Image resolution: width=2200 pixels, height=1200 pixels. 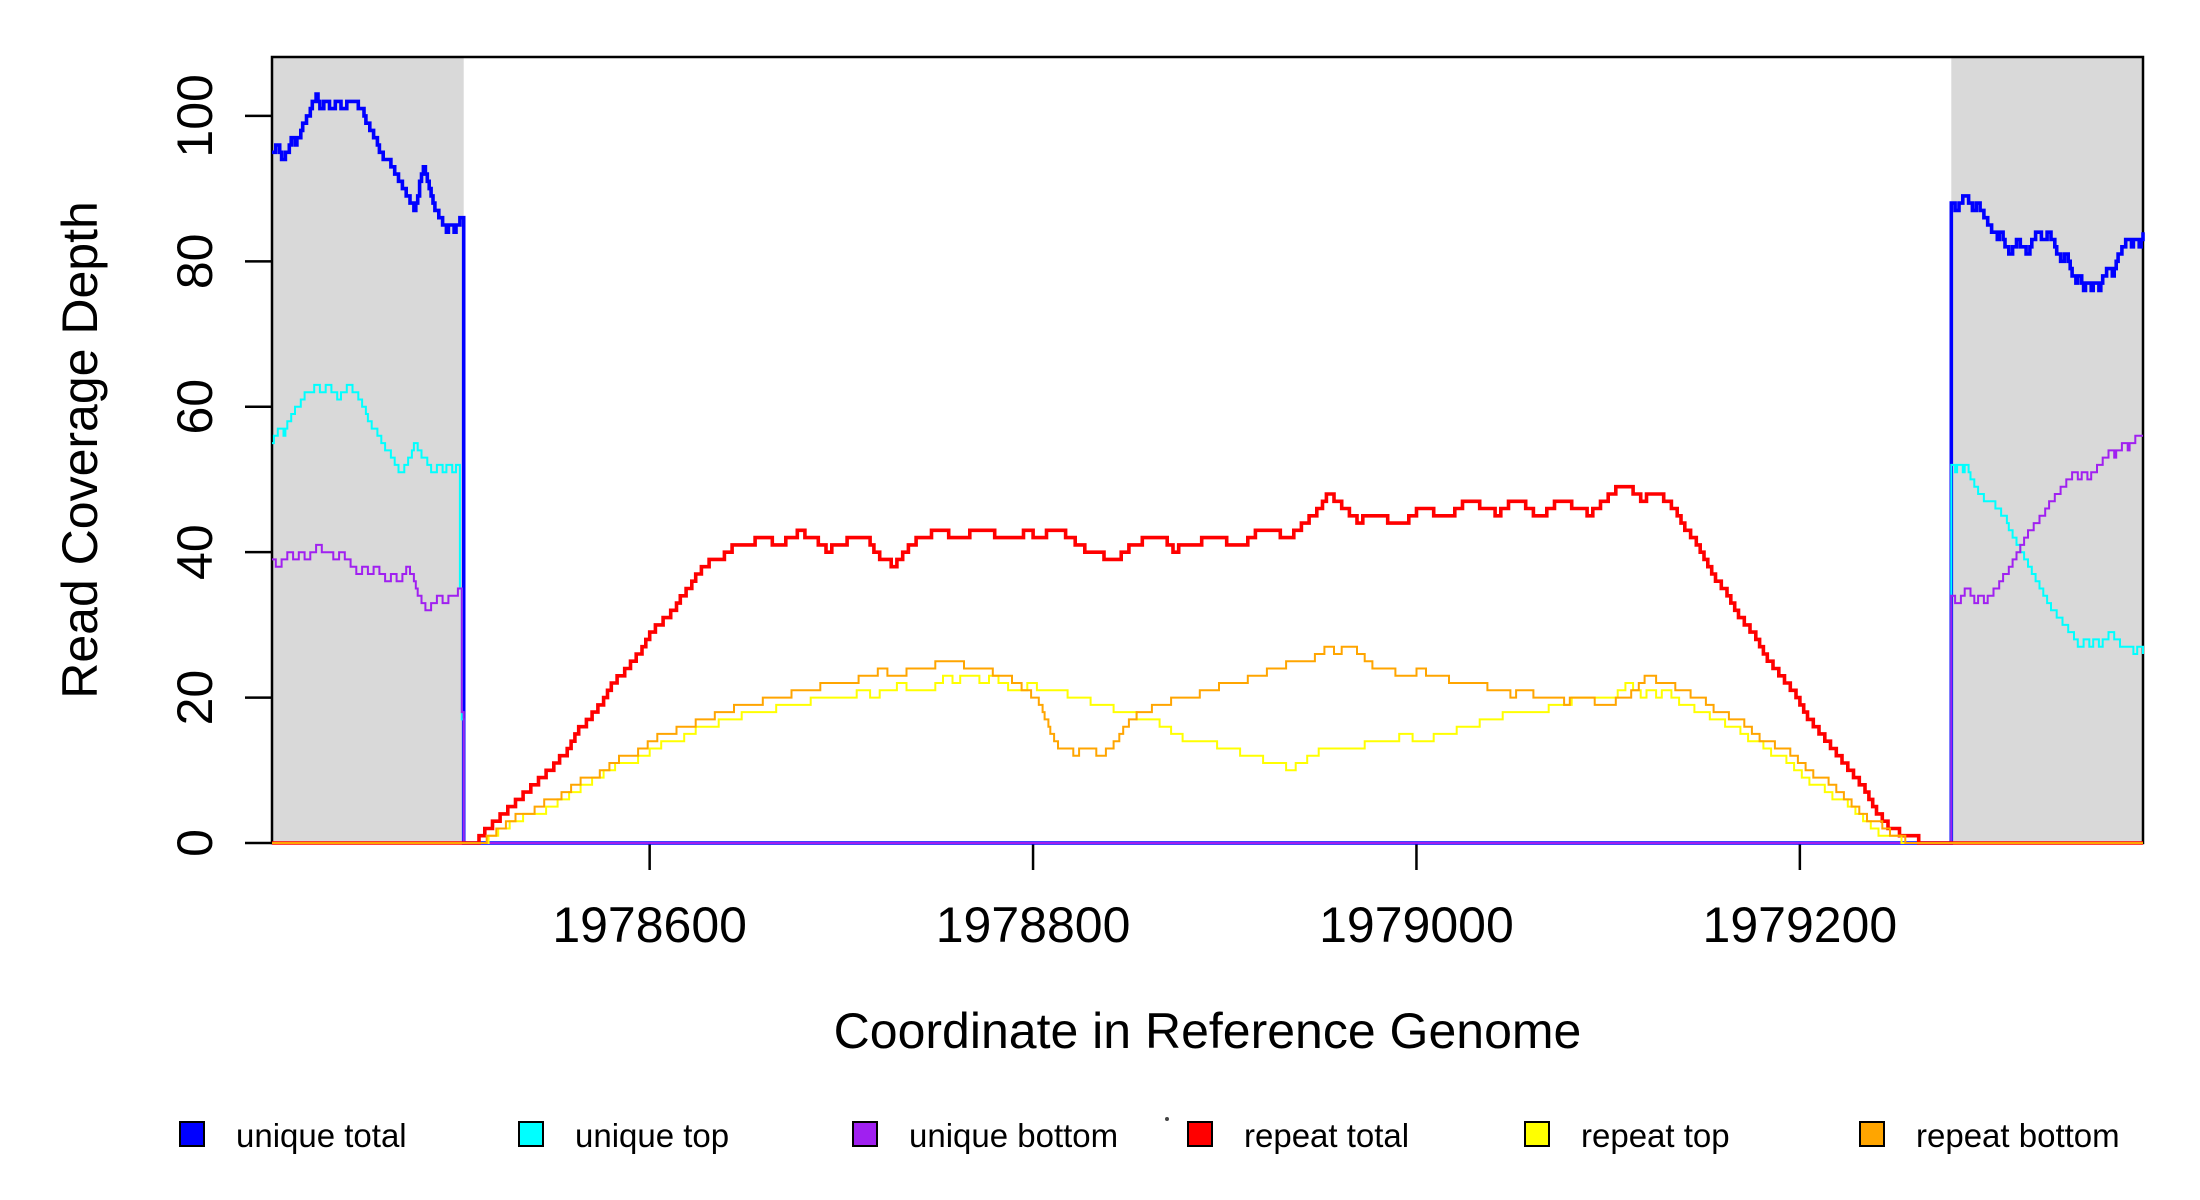 I want to click on legend-label-unique-bottom: unique bottom, so click(x=1013, y=1135).